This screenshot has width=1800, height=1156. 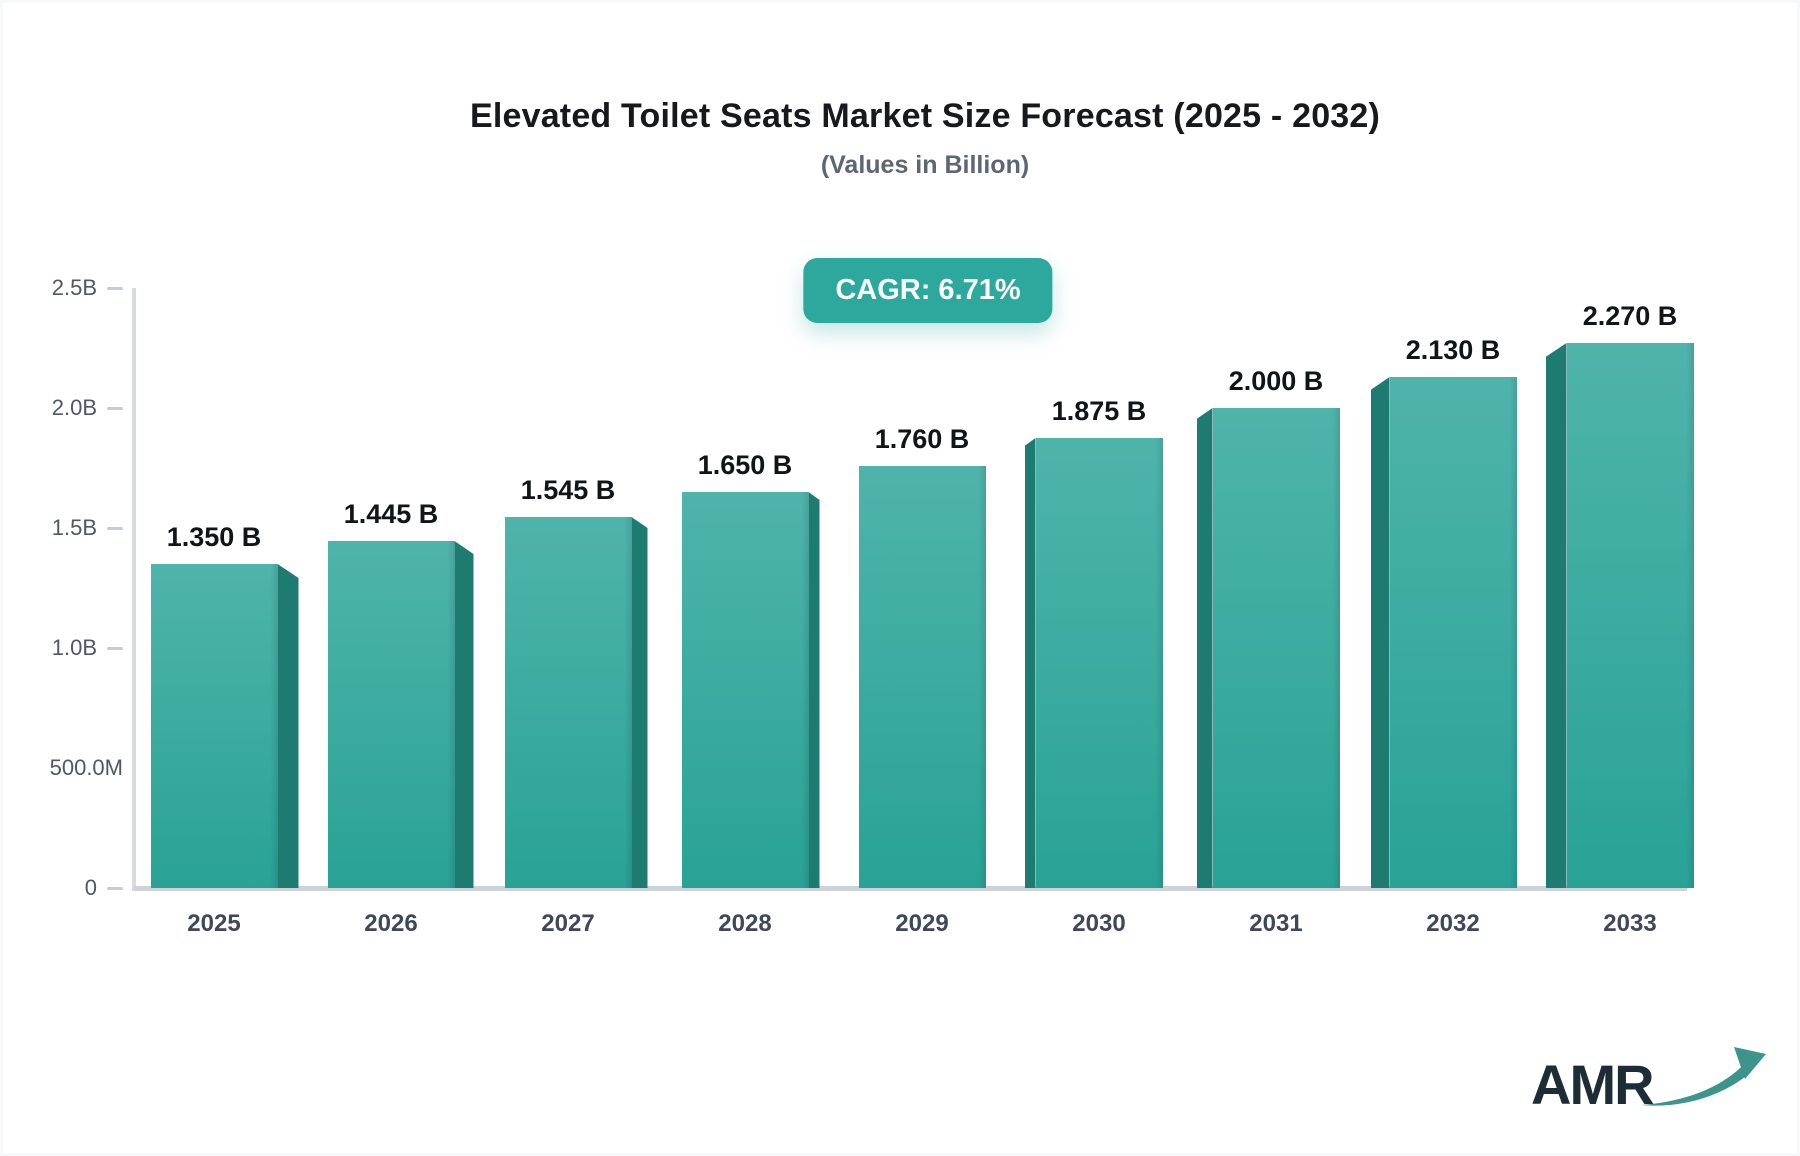 I want to click on amr-logo-text: AMR, so click(x=1593, y=1084).